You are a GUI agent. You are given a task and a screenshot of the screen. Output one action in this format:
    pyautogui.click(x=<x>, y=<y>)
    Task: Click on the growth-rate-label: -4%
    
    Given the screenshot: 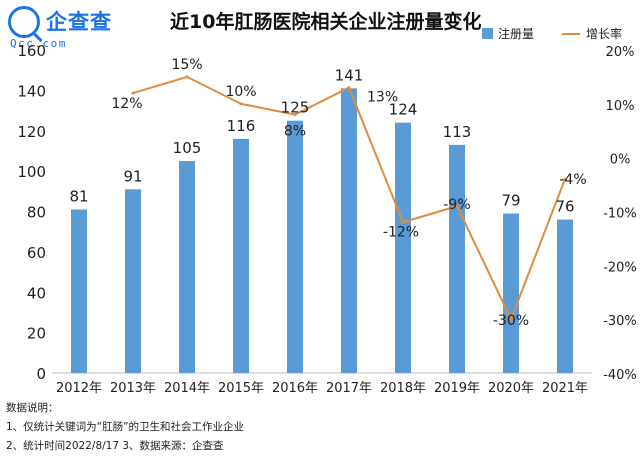 What is the action you would take?
    pyautogui.click(x=572, y=180)
    